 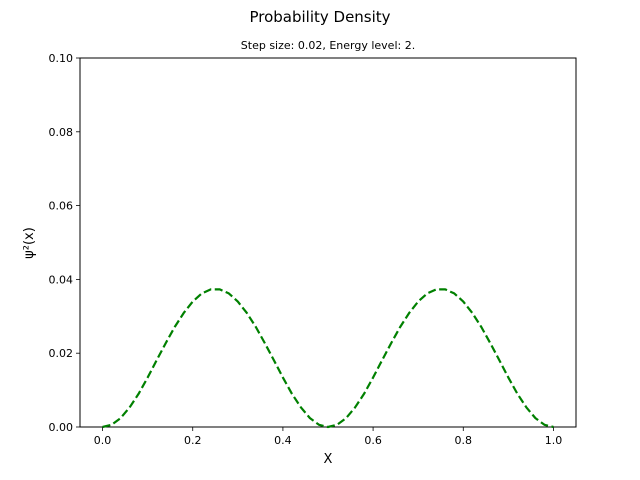 I want to click on x-tick-label: 0.0, so click(x=103, y=440).